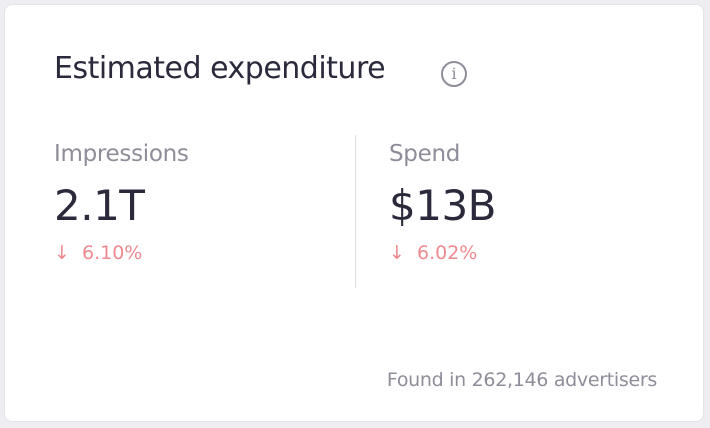 Image resolution: width=710 pixels, height=428 pixels. I want to click on metric-change: ↓ 6.10%, so click(121, 253).